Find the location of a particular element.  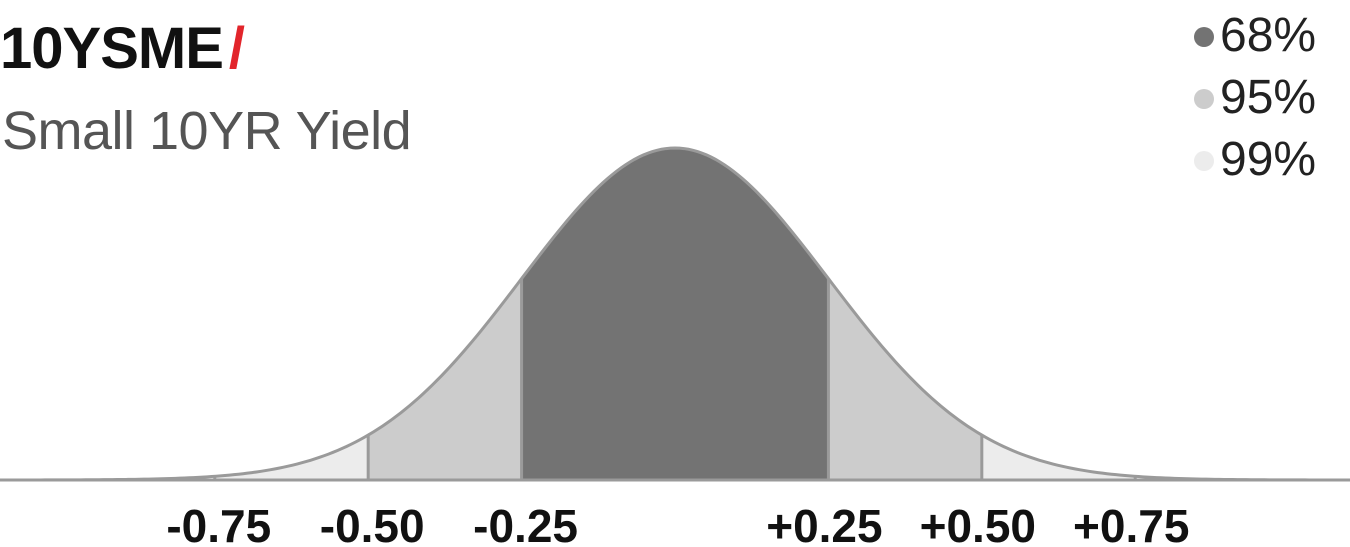

chart-title: 10YSME / is located at coordinates (122, 49).